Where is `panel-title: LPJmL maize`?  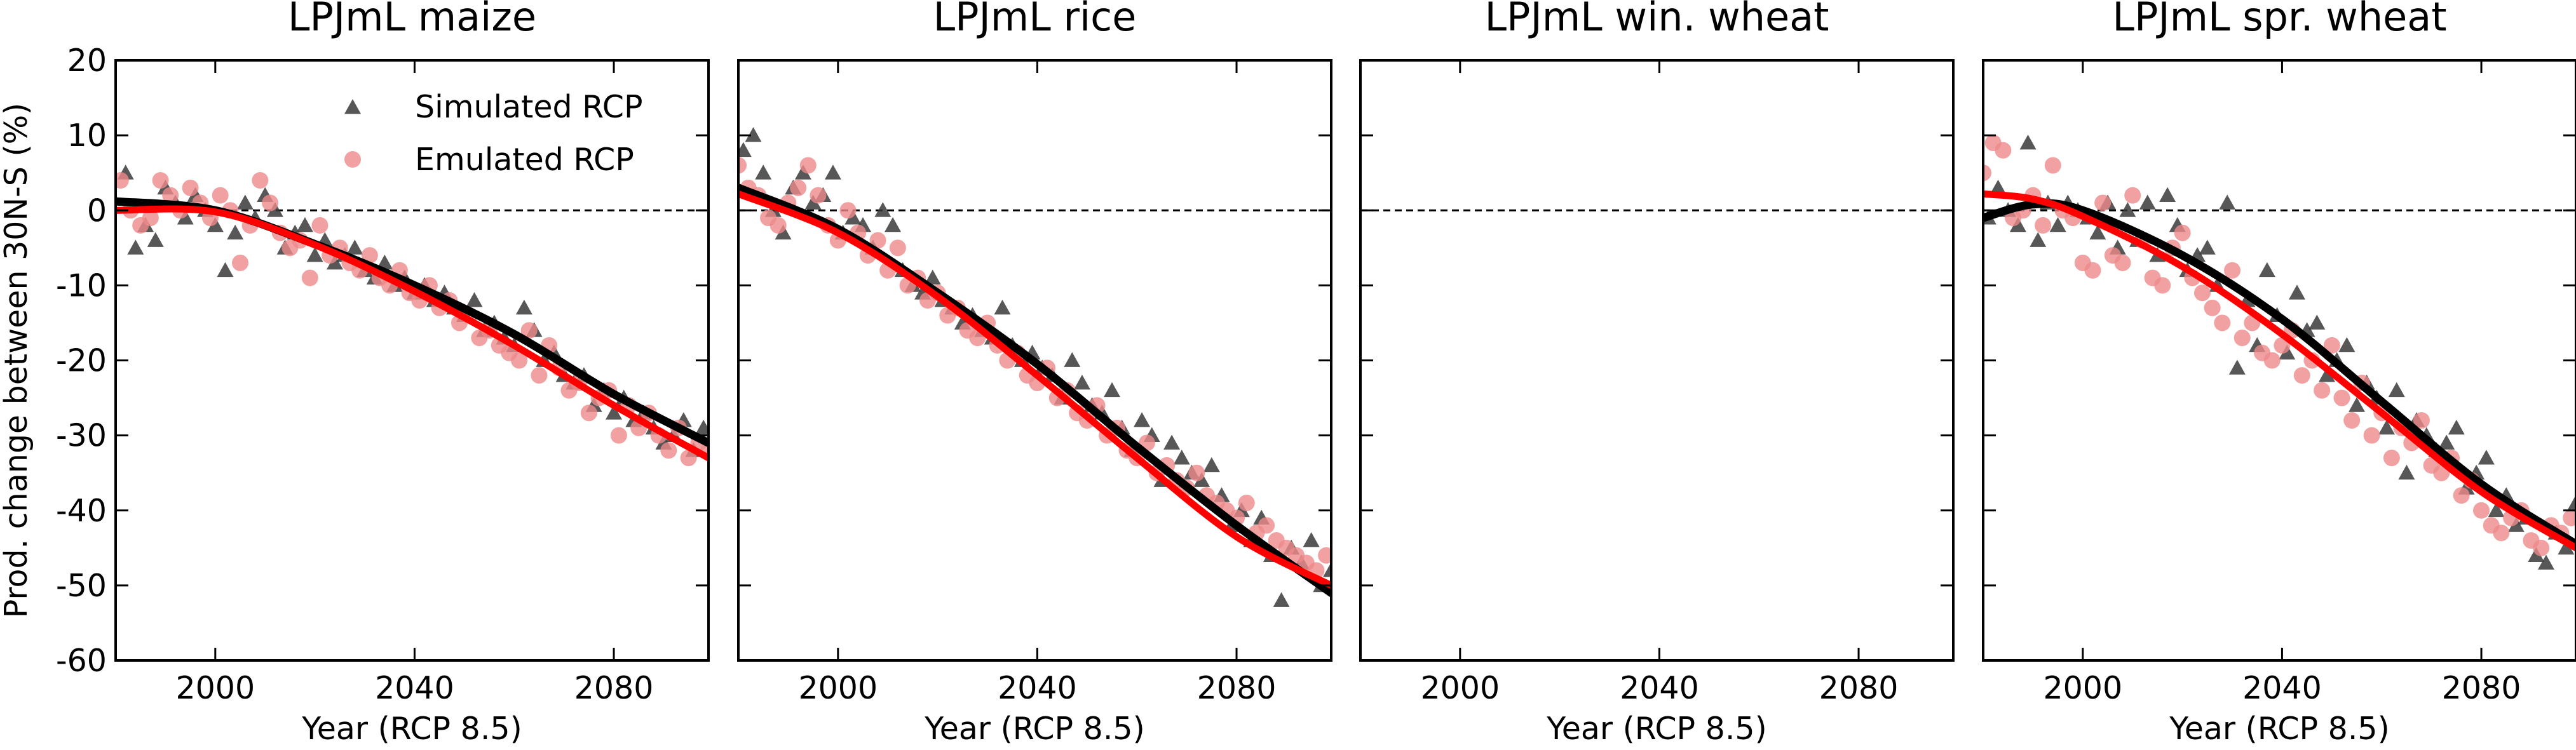 panel-title: LPJmL maize is located at coordinates (412, 20).